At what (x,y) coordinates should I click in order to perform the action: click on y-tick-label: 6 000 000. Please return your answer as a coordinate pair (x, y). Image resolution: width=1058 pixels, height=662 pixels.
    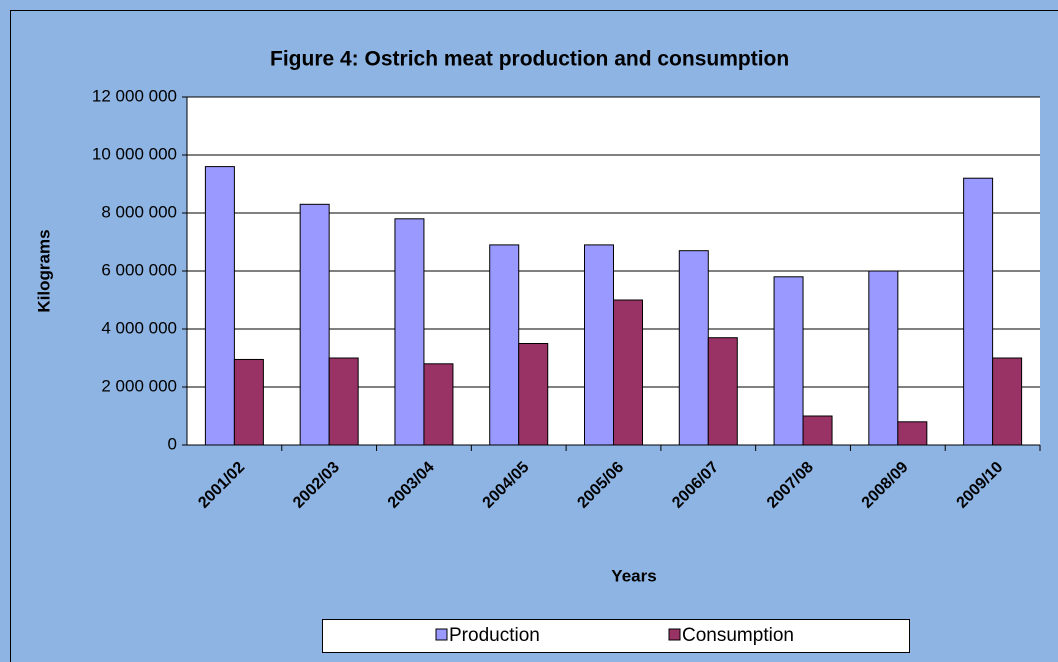
    Looking at the image, I should click on (139, 269).